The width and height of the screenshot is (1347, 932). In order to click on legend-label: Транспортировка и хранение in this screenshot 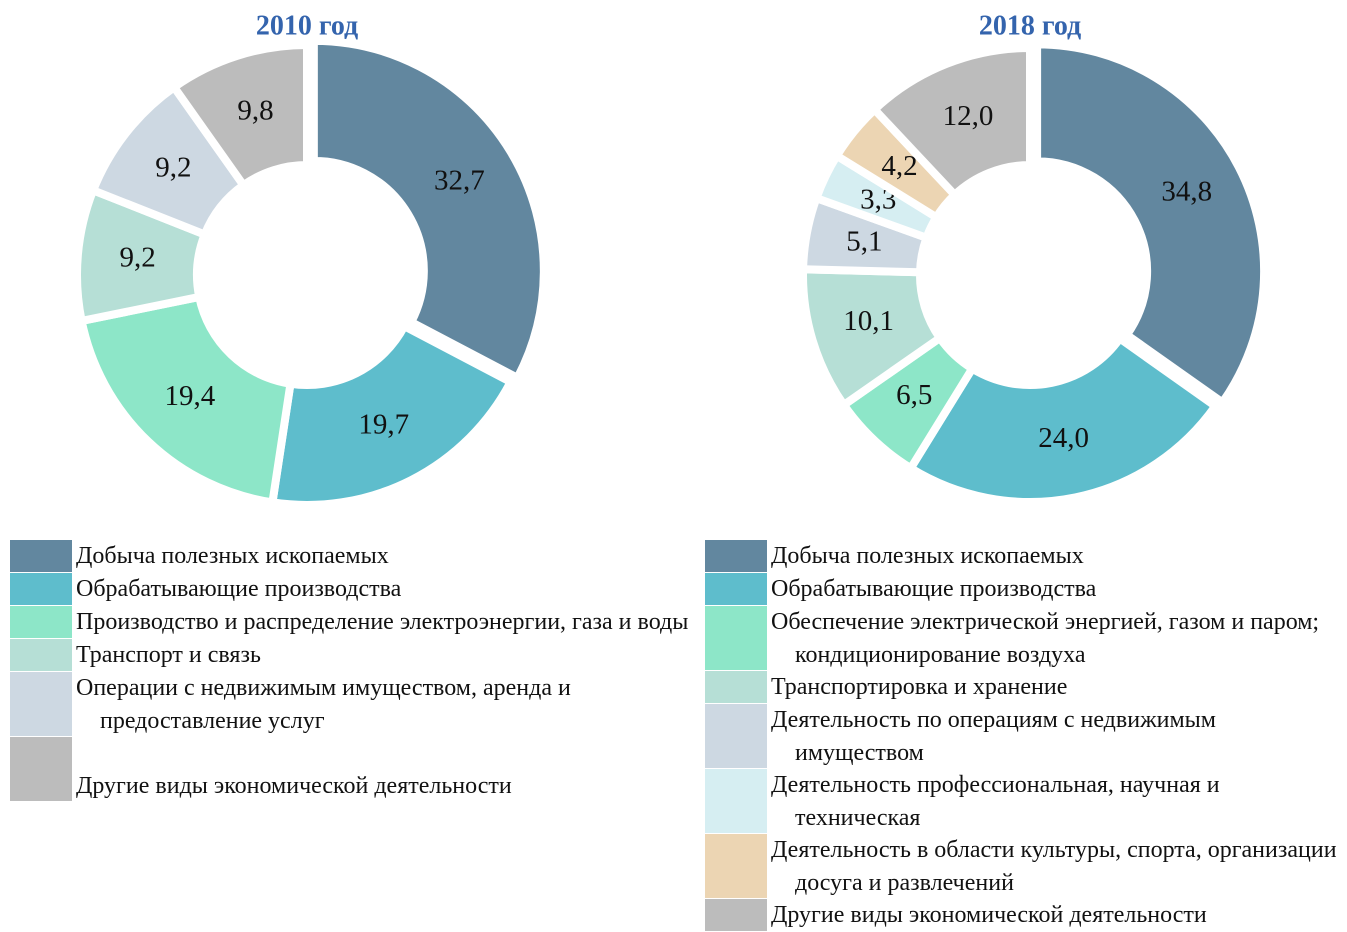, I will do `click(919, 687)`.